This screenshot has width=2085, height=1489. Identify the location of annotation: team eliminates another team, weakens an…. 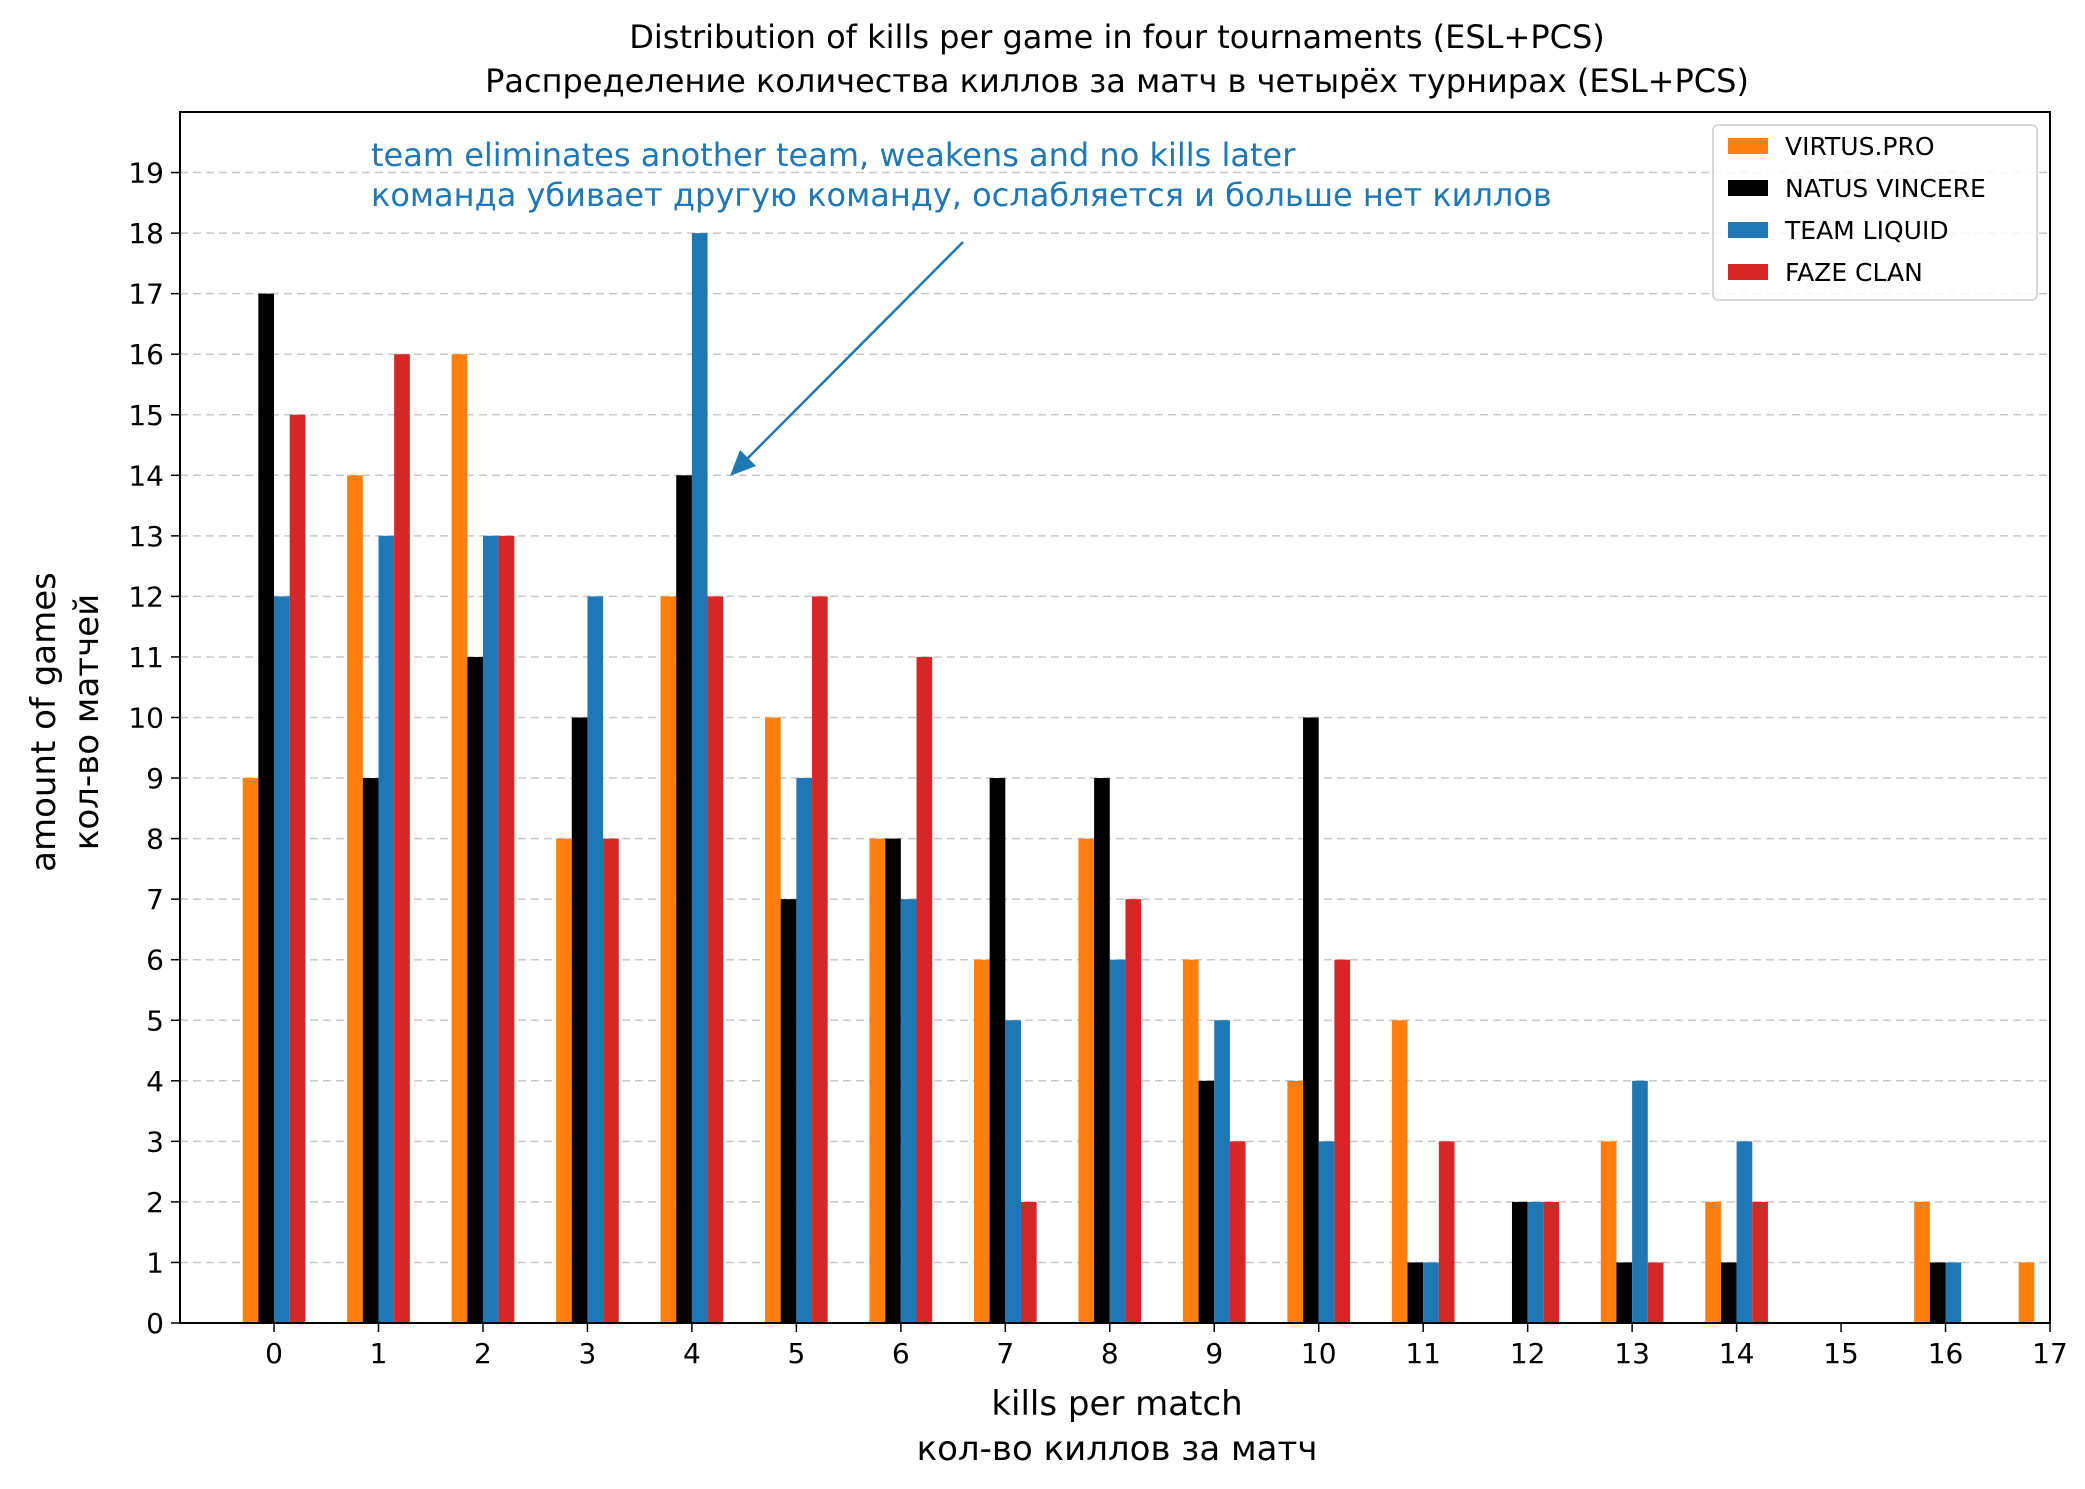
(961, 306).